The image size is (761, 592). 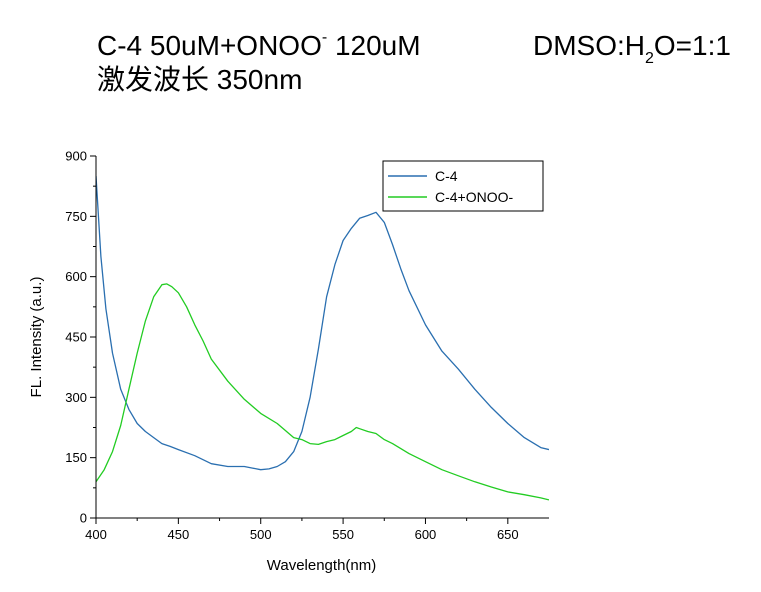 I want to click on chart-heading-line1: C-4 50uM+ONOO- 120uM, so click(x=259, y=48).